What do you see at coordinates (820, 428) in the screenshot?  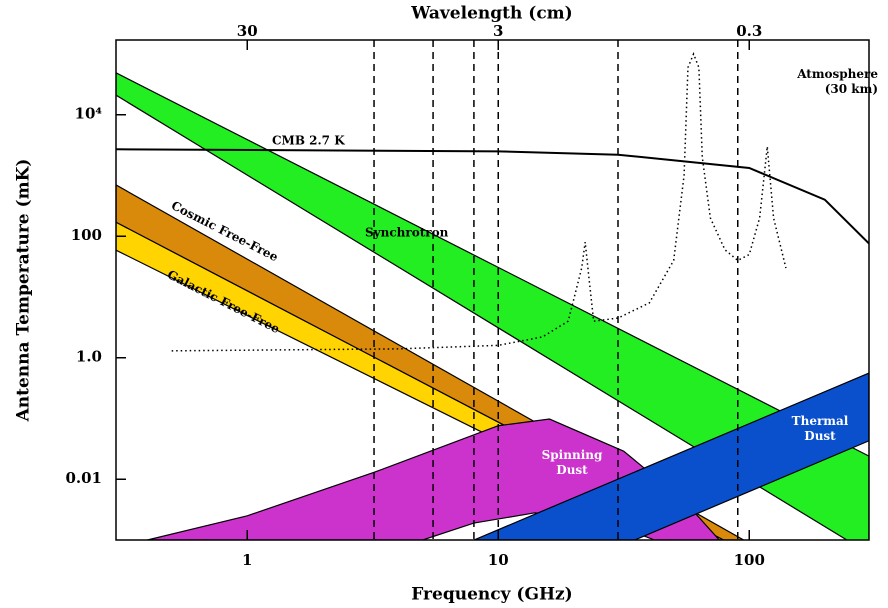 I see `band-label: Thermal Dust` at bounding box center [820, 428].